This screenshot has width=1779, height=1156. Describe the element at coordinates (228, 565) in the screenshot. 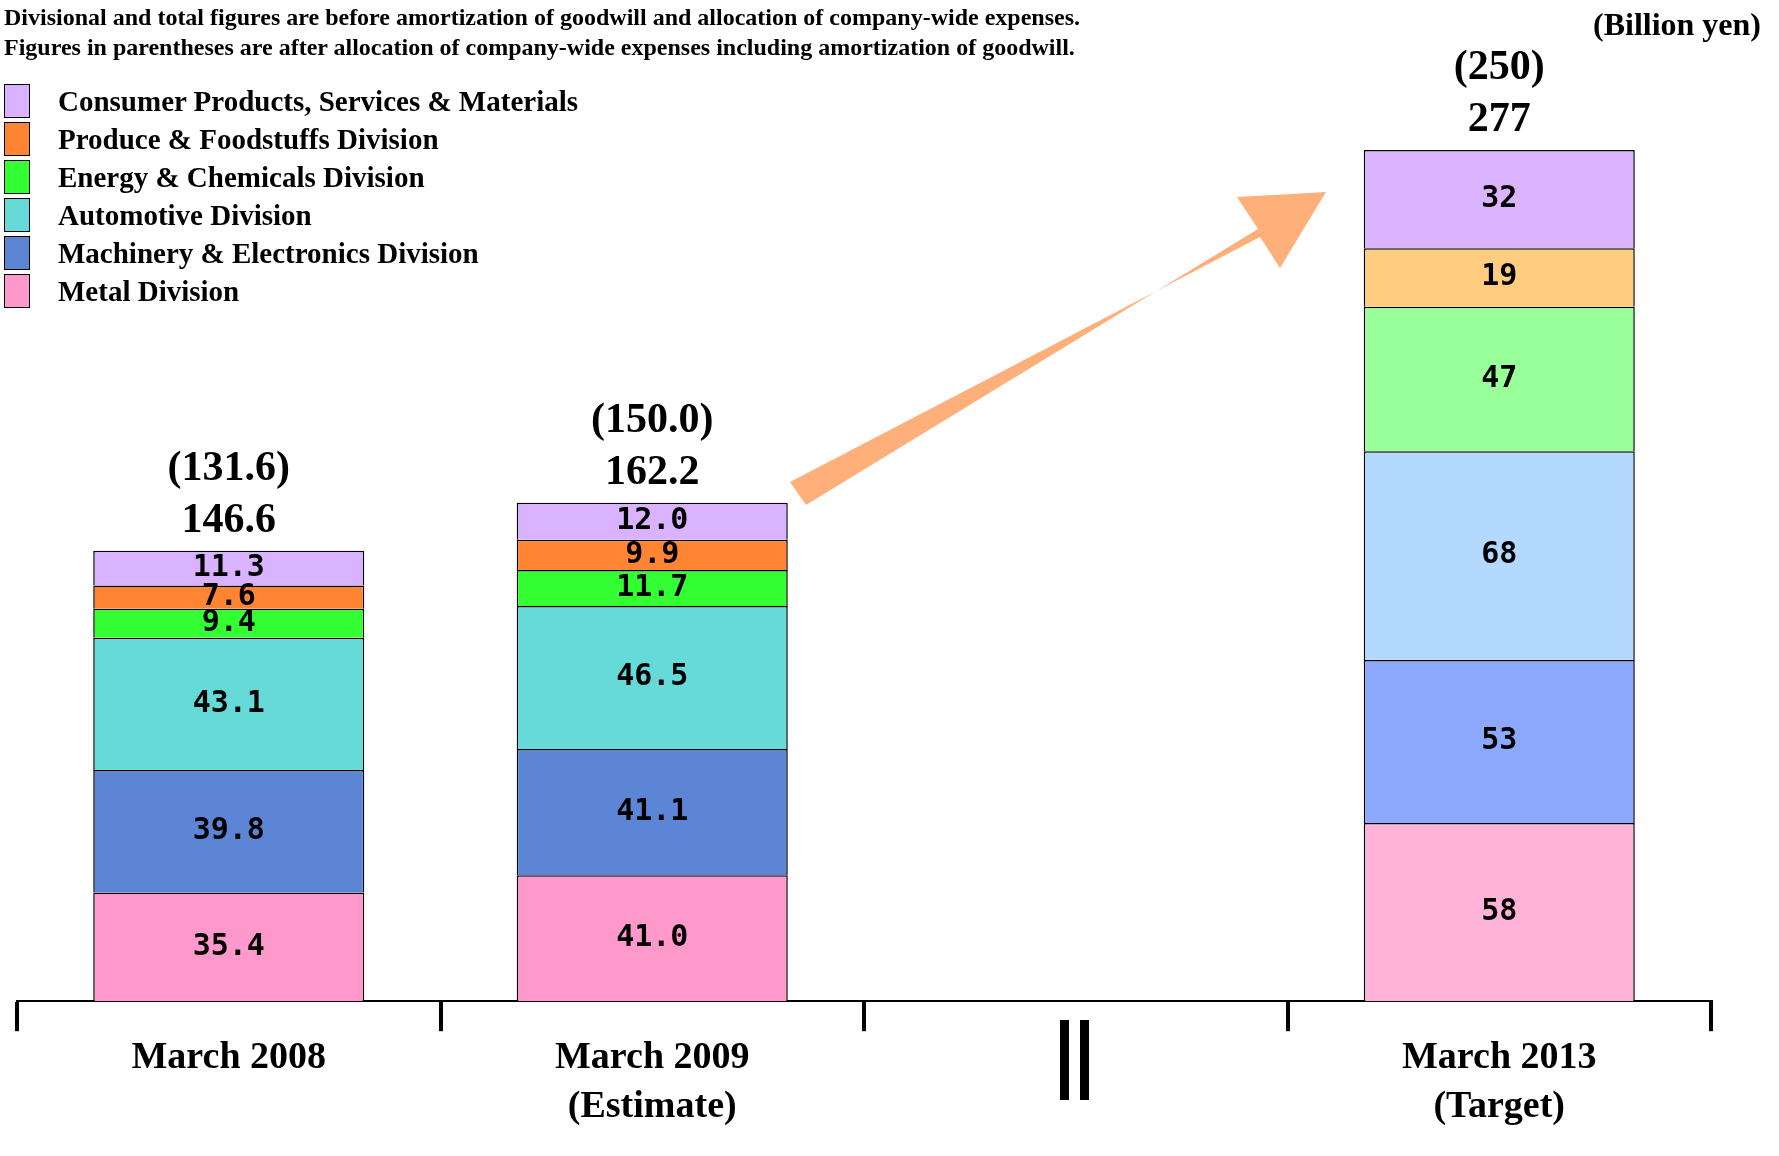

I see `data-label: 11.3` at that location.